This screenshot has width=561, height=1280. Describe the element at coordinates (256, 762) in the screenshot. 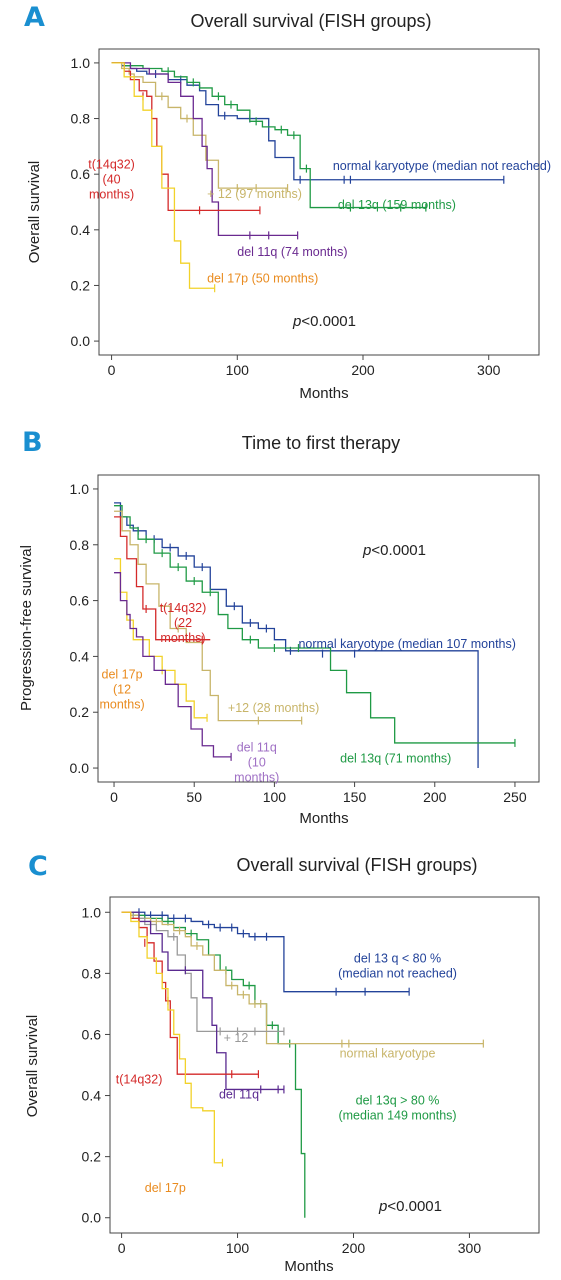

I see `curve-label-del-11q: del 11q (10 months)` at that location.